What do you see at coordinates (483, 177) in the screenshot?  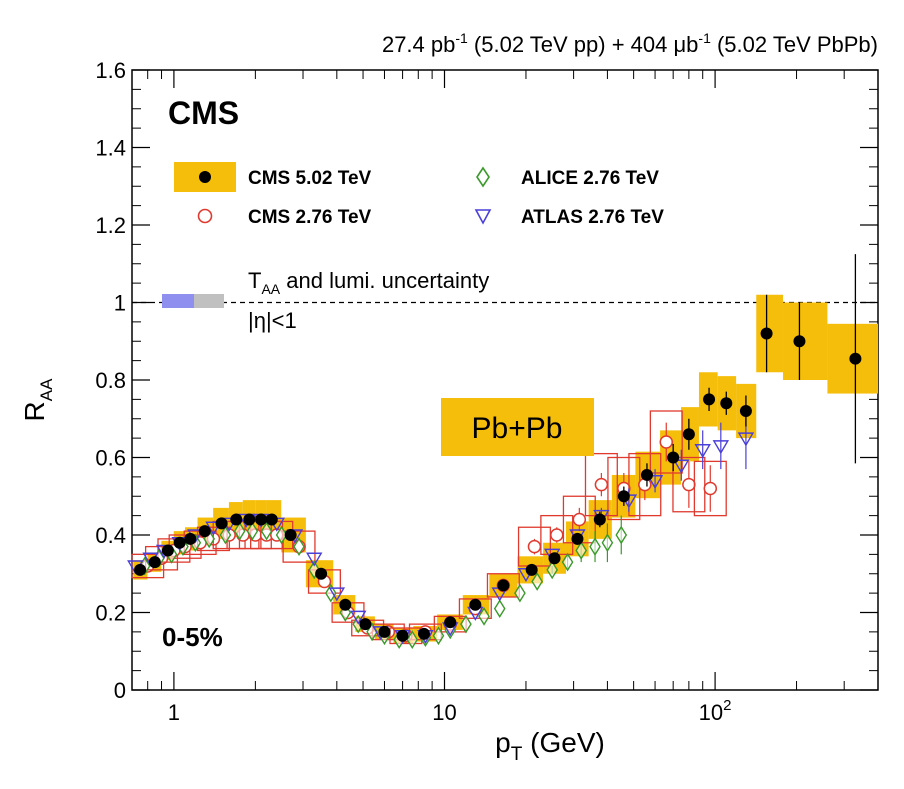 I see `legend-alice-marker` at bounding box center [483, 177].